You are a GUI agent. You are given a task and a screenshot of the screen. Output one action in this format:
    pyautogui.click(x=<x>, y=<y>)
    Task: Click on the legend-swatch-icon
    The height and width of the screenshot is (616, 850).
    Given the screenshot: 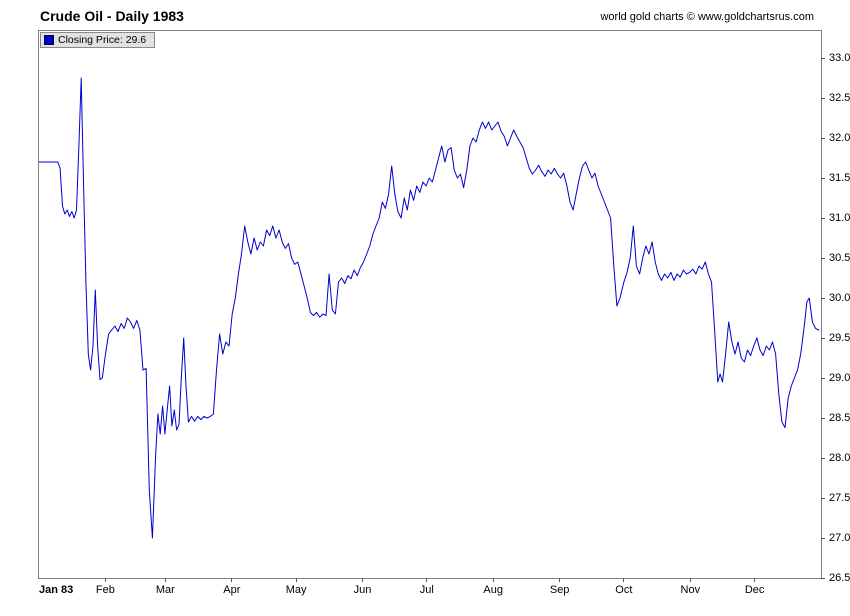 What is the action you would take?
    pyautogui.click(x=49, y=40)
    